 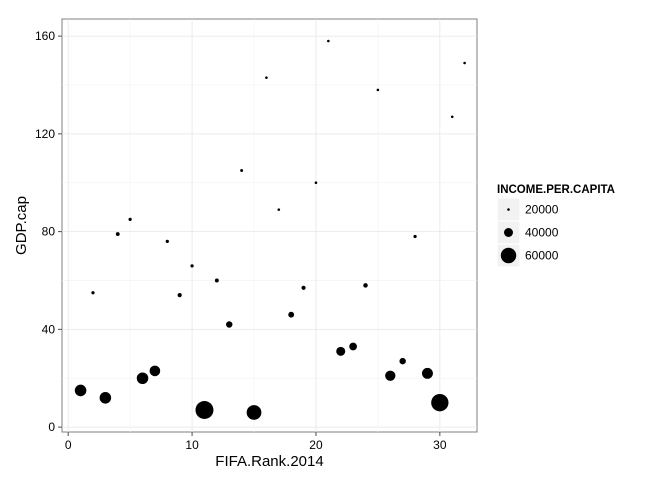 I want to click on y-axis: 0 40 80 120 160, so click(x=48, y=231).